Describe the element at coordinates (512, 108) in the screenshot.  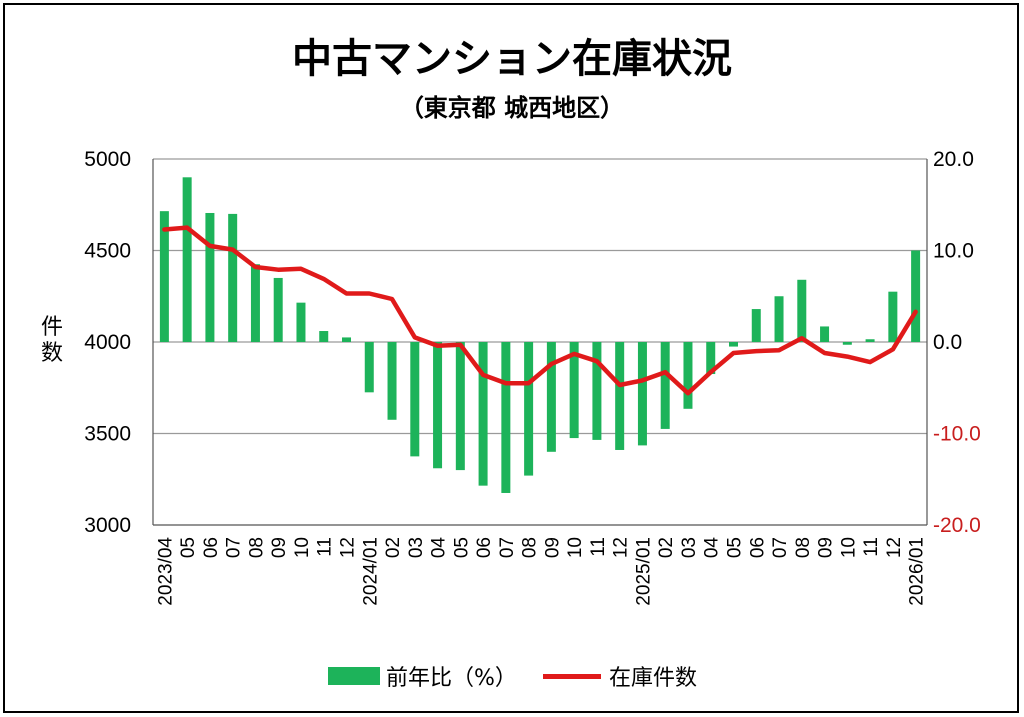
I see `chart-subtitle: （東京都 城西地区）` at that location.